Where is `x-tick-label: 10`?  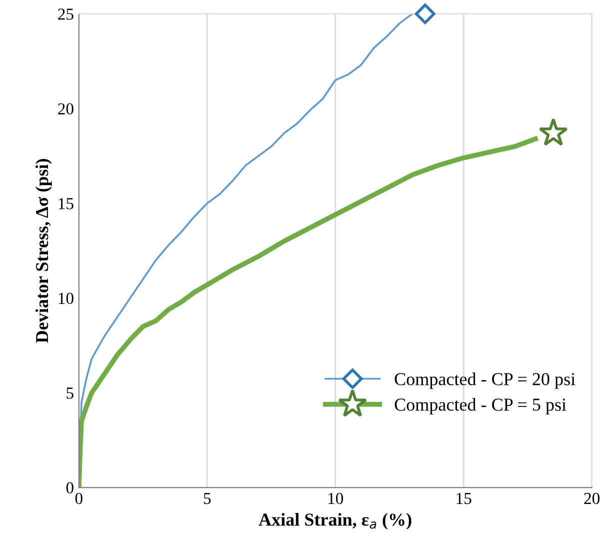 x-tick-label: 10 is located at coordinates (336, 498).